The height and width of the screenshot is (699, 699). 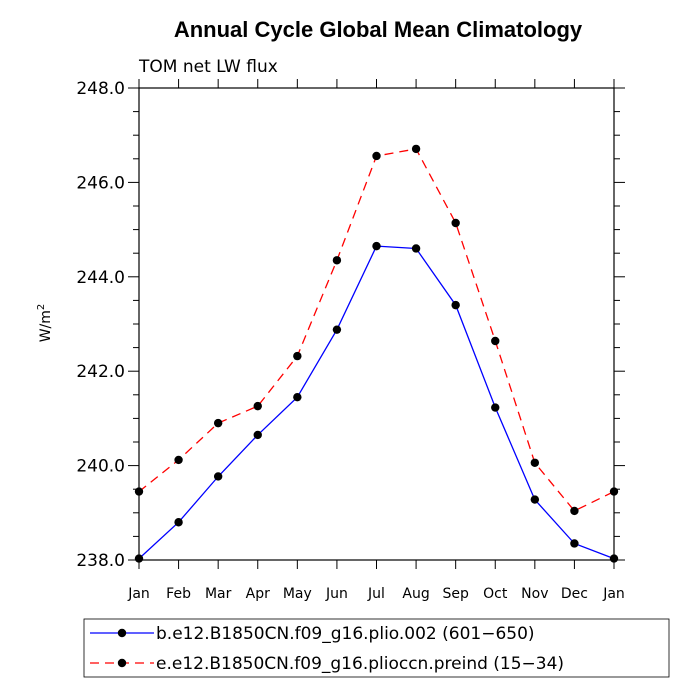 I want to click on y-tick-label: 248.0, so click(x=100, y=89).